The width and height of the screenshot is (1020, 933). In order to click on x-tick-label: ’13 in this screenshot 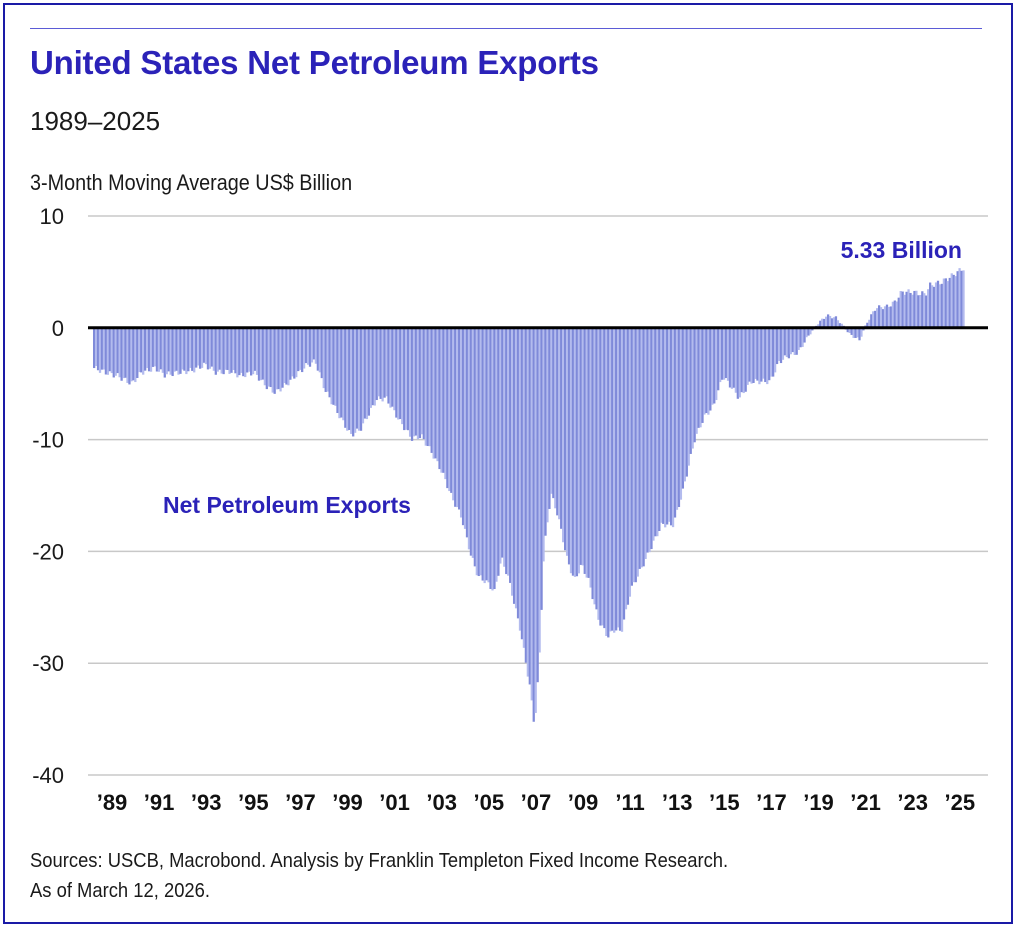, I will do `click(677, 802)`.